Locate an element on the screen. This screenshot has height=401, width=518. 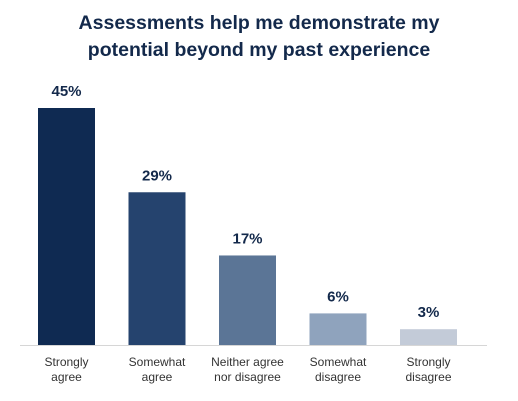
category-label-3-line-0: Somewhat is located at coordinates (338, 362).